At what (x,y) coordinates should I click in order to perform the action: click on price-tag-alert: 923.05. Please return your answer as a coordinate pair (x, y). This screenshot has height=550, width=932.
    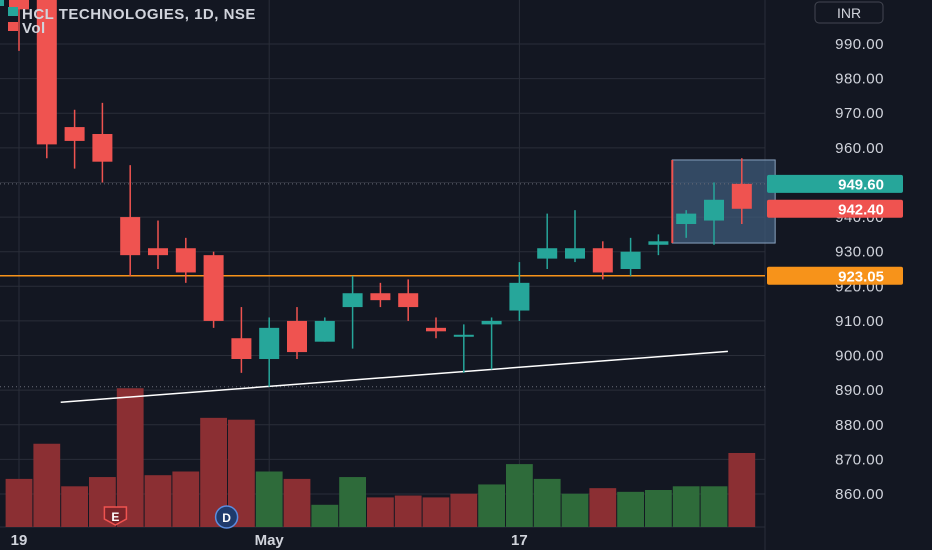
    Looking at the image, I should click on (835, 275).